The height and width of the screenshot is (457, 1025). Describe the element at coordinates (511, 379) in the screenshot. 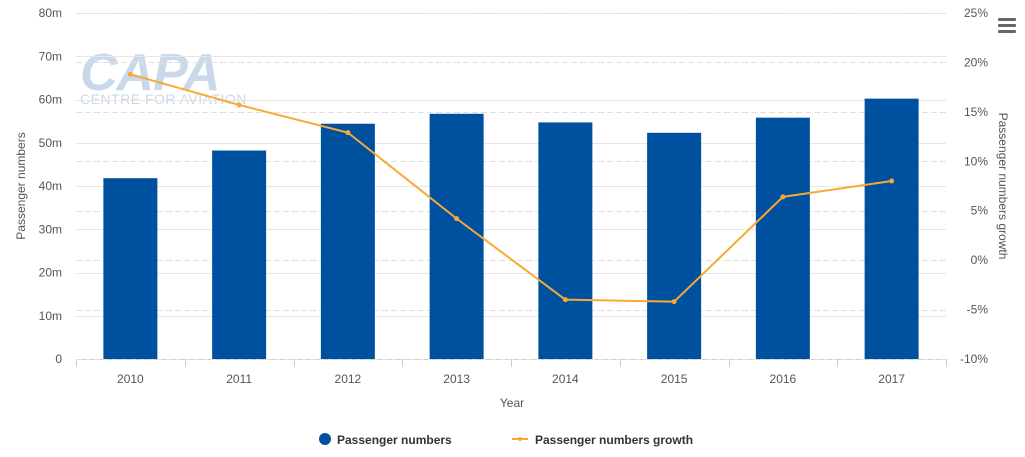

I see `x-axis-ticks: 2010 2011 2012 2013 2014 2015 2016 2017` at that location.